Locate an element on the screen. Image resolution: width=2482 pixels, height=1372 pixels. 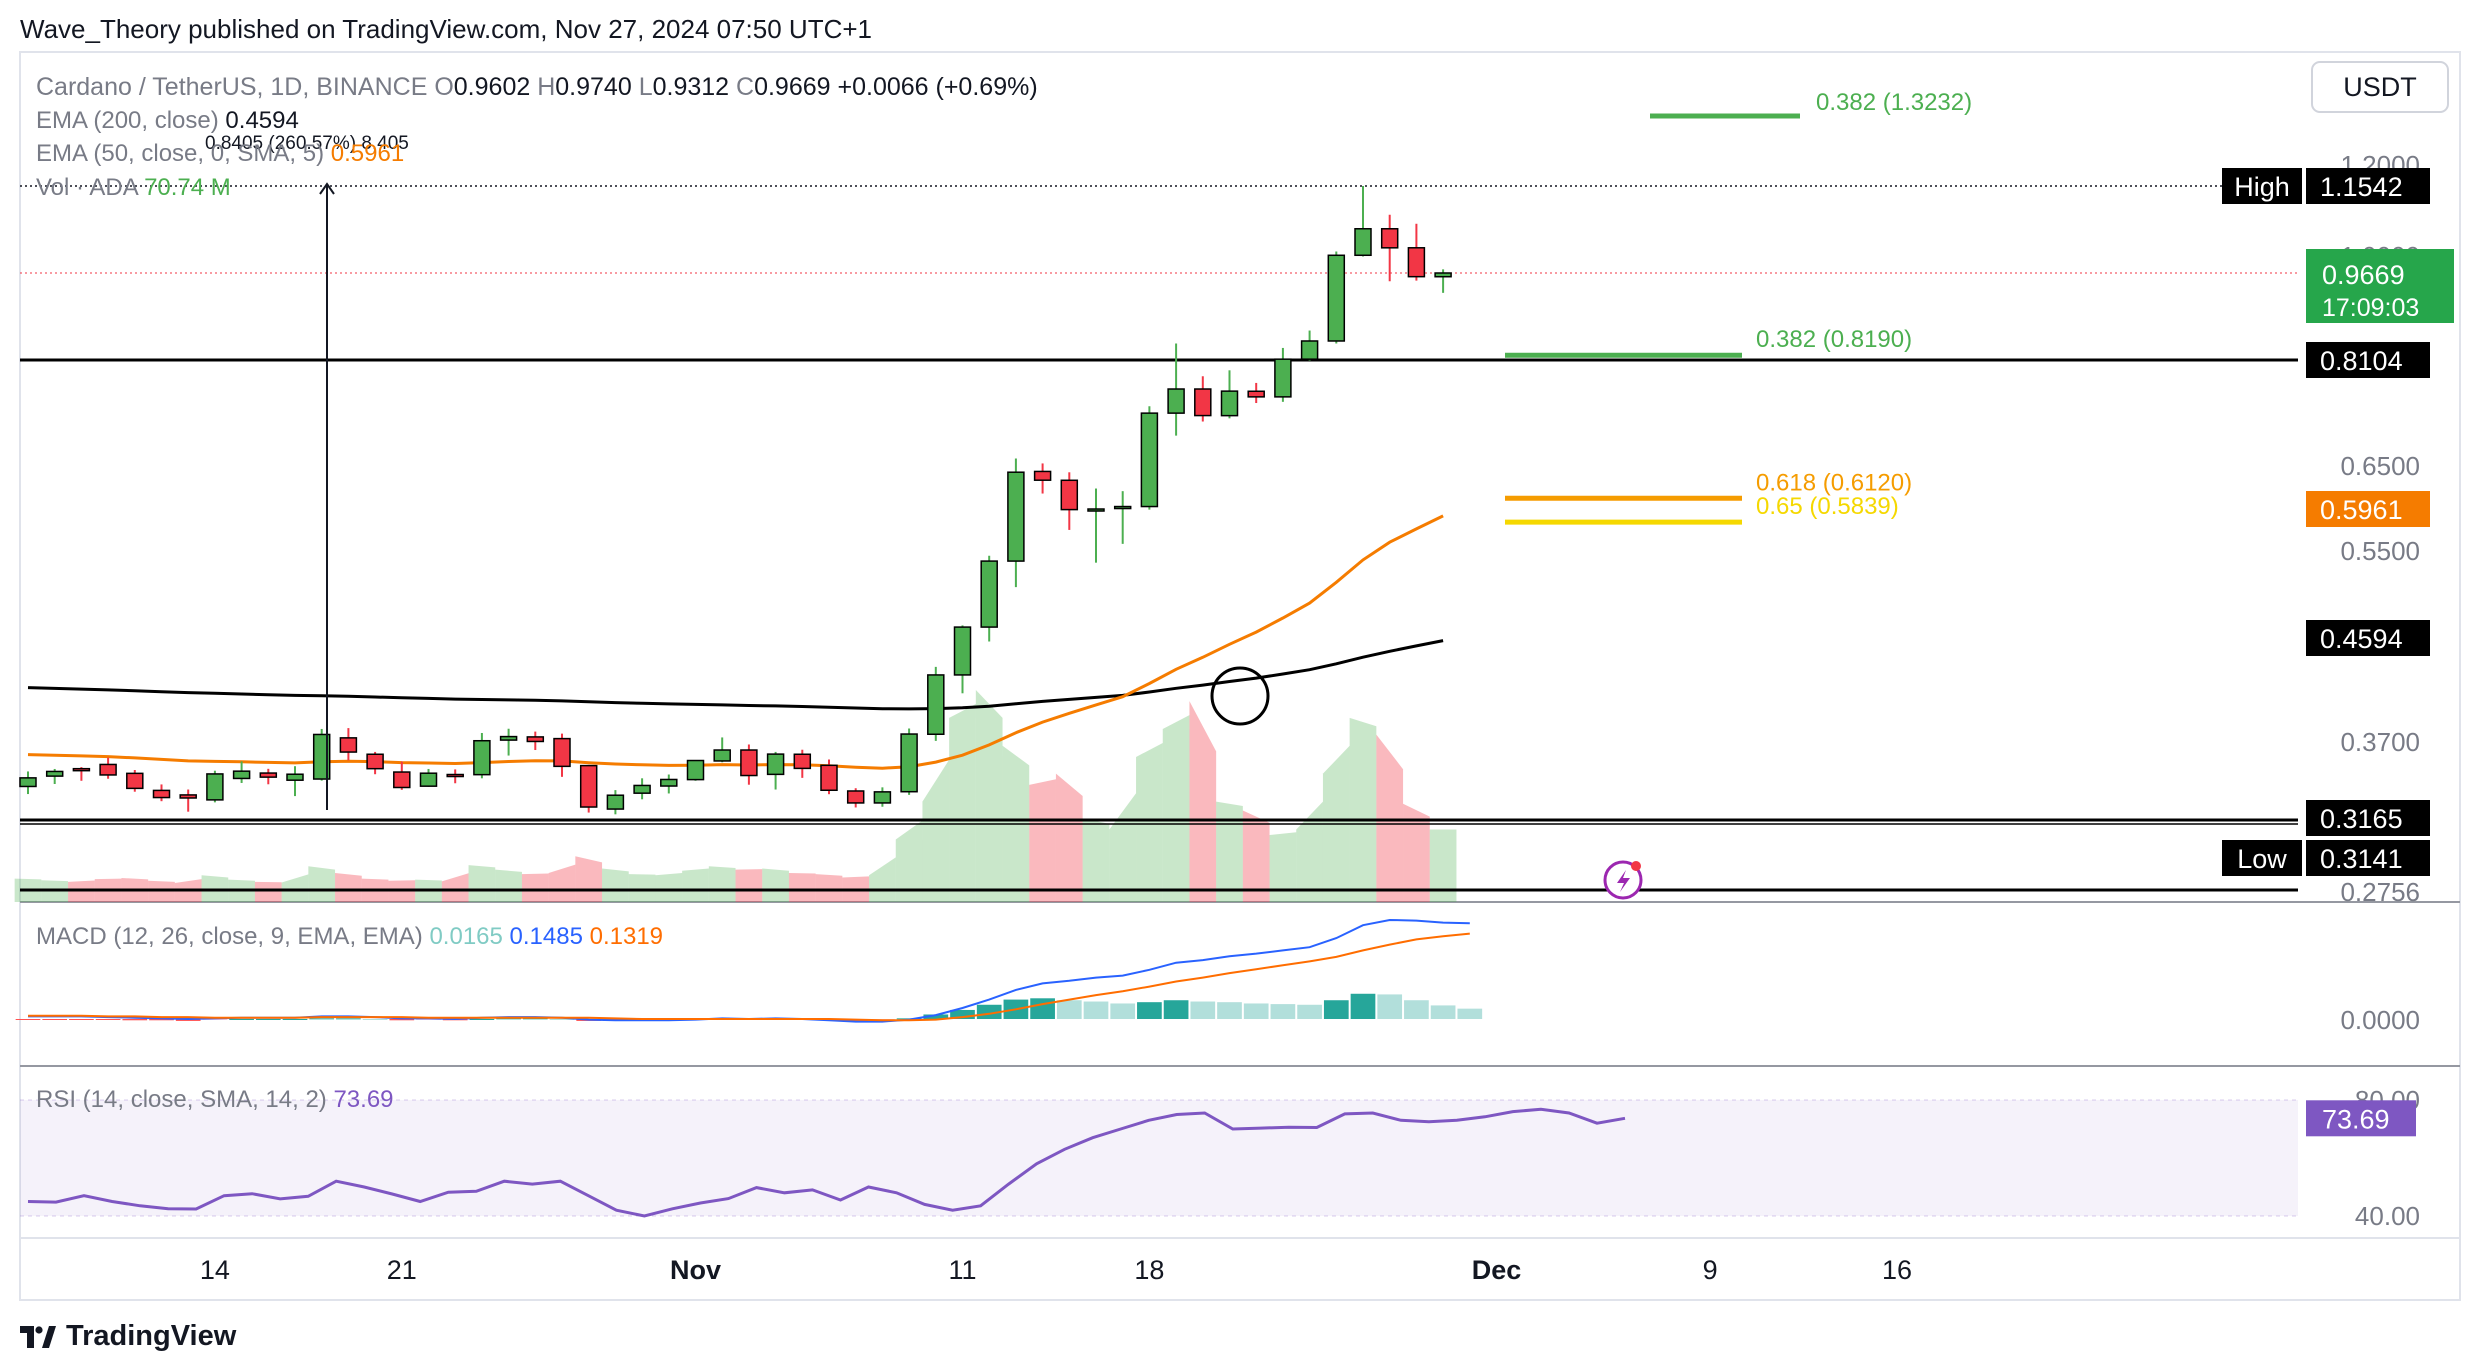
tradingview-logo: TradingView is located at coordinates (128, 1336).